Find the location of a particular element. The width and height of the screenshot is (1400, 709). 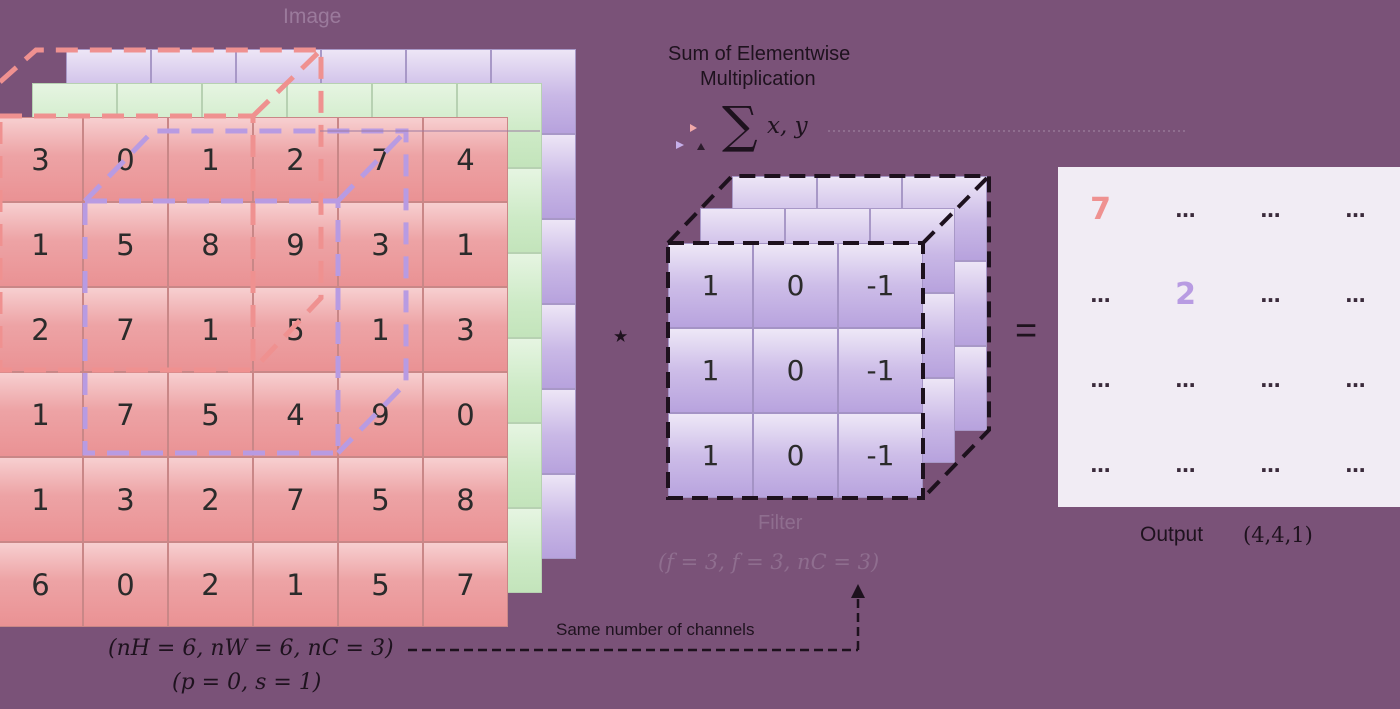

image-params: (p = 0, s = 1) is located at coordinates (247, 682).